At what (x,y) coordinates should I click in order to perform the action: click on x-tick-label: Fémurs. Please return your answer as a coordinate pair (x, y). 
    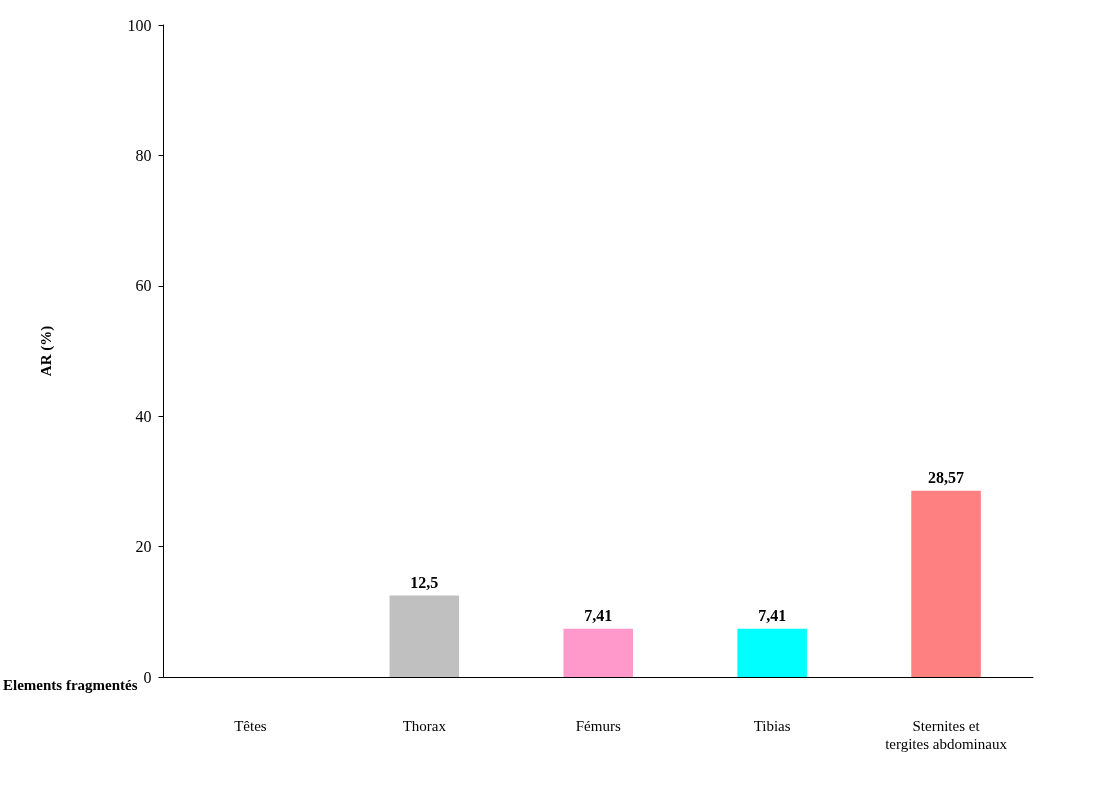
    Looking at the image, I should click on (598, 726).